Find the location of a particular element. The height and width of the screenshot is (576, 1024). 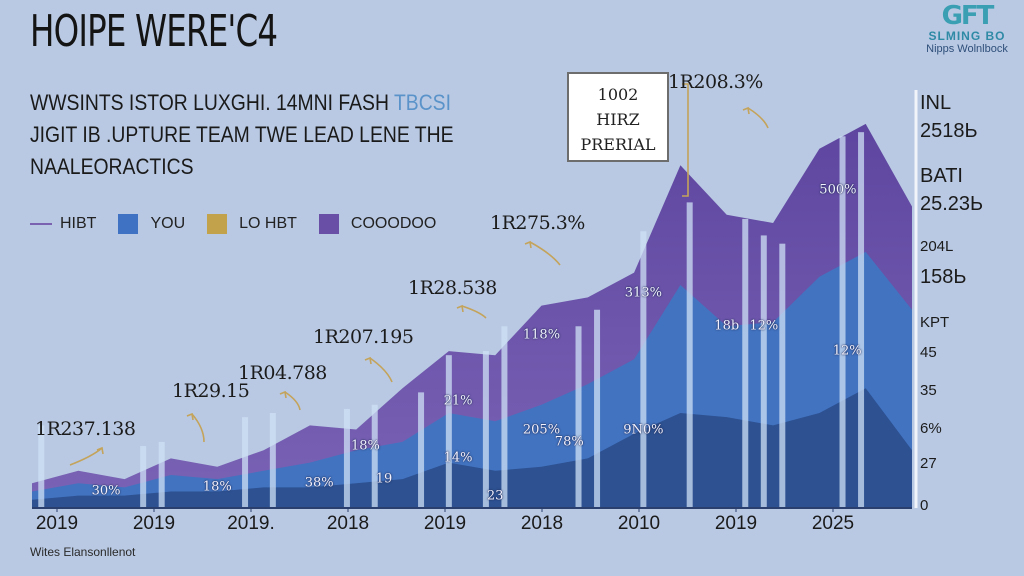

footer-note: Wites Elansonllenot is located at coordinates (83, 552).